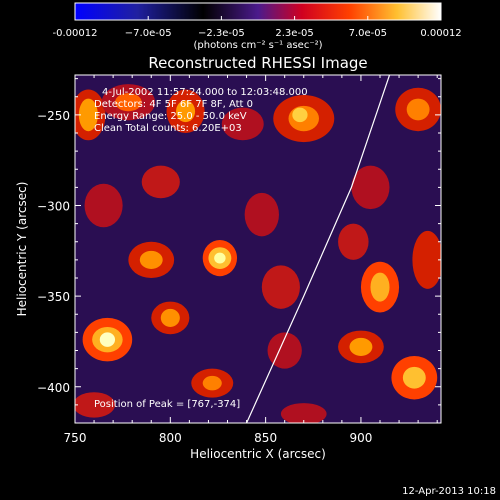  I want to click on colorbar-units-label: (photons cm⁻² s⁻¹ asec⁻²), so click(257, 45).